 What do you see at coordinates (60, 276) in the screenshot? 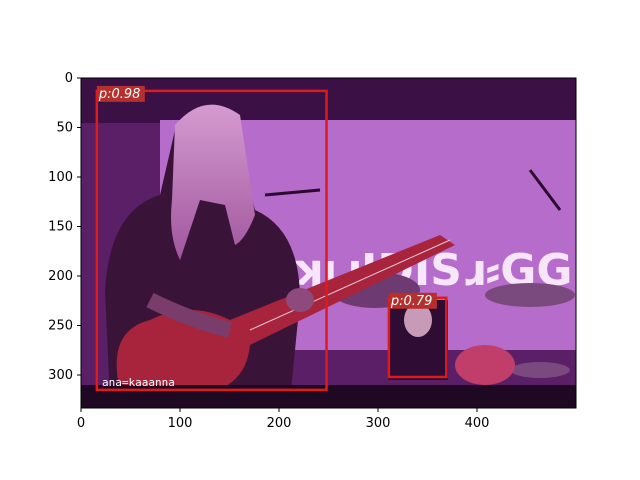
I see `y-tick-label: 200` at bounding box center [60, 276].